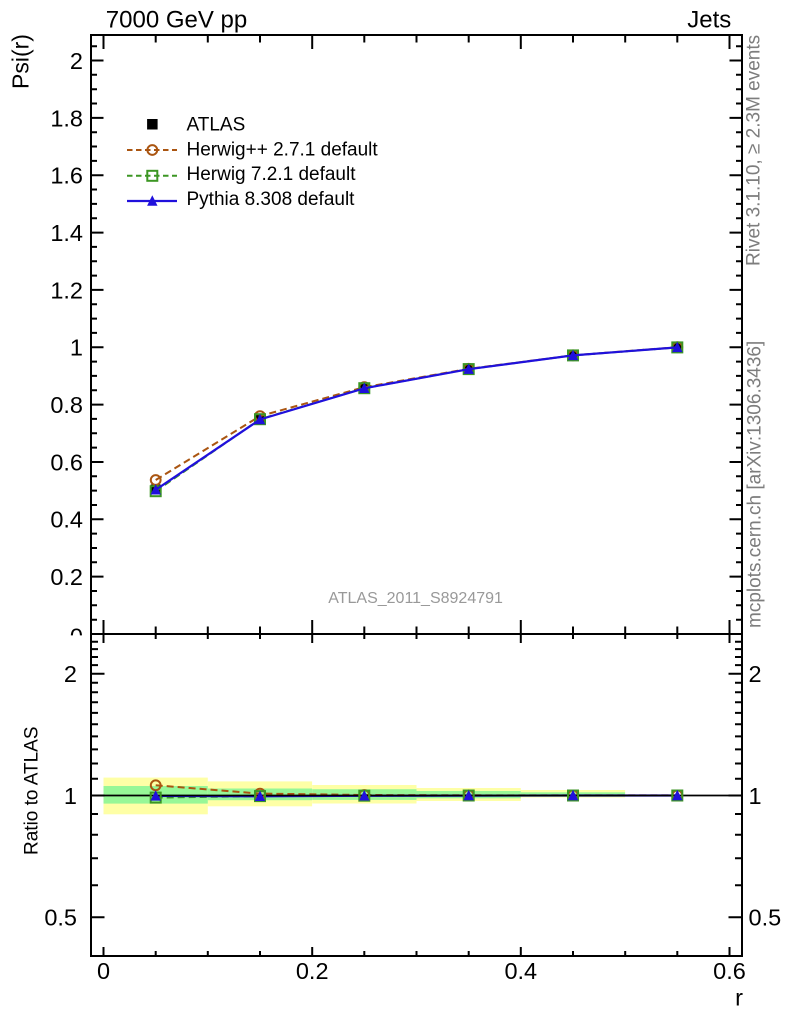  What do you see at coordinates (216, 124) in the screenshot?
I see `svg-text: ATLAS` at bounding box center [216, 124].